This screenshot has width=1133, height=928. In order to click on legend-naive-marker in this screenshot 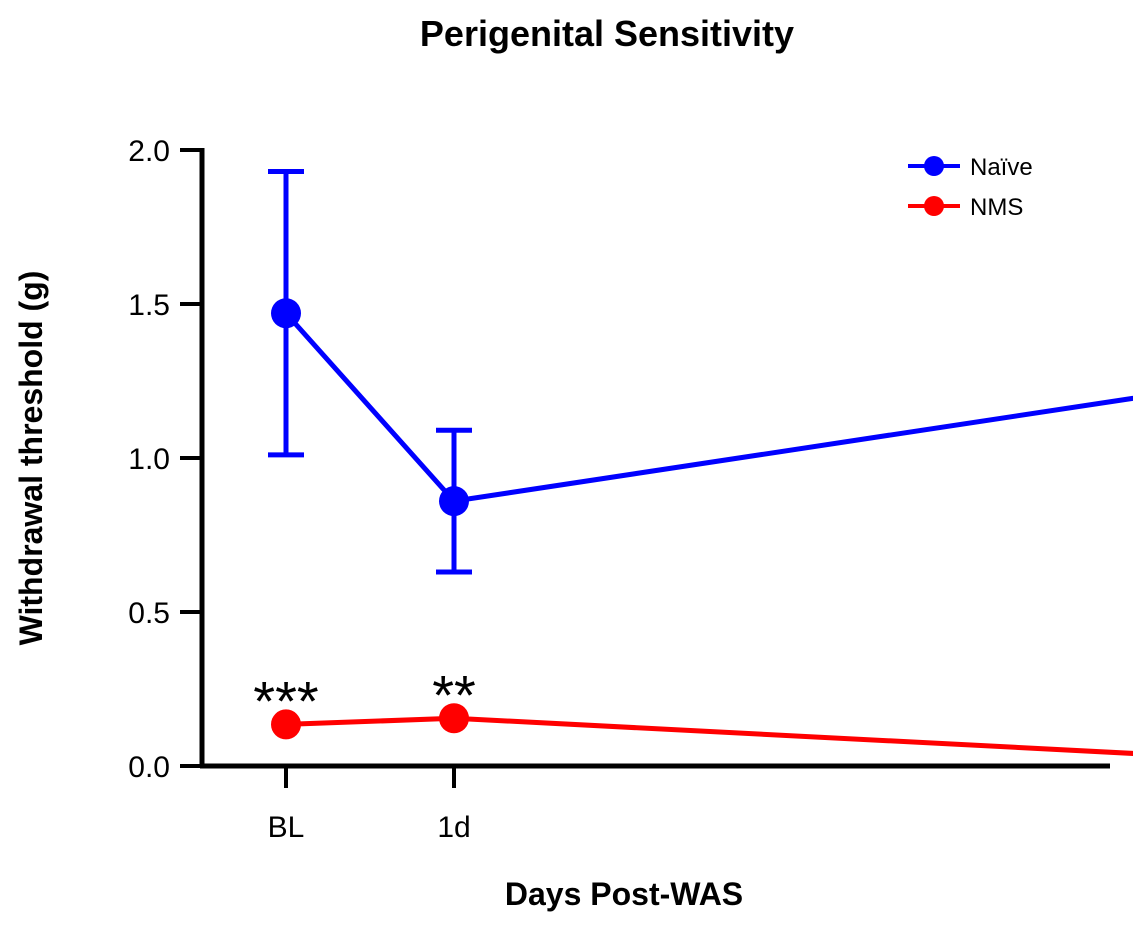, I will do `click(934, 166)`.